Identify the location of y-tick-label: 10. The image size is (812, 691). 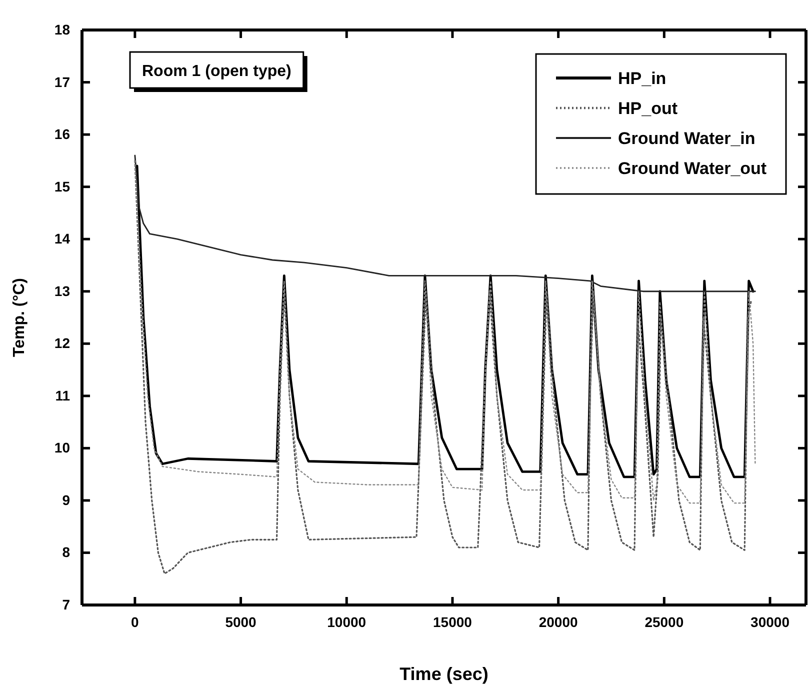
(62, 448).